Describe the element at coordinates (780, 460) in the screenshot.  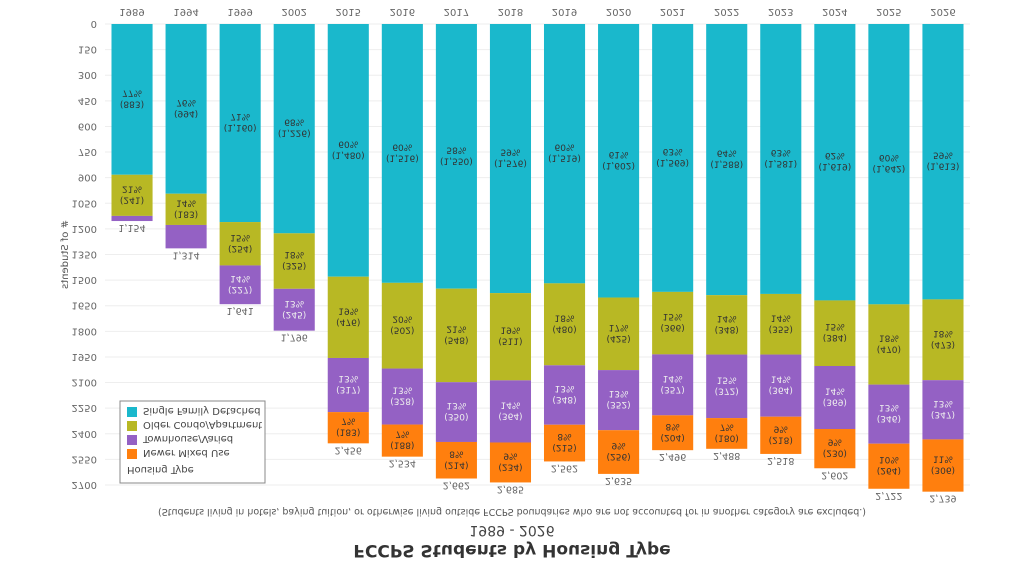
I see `bar-total-label: 2,518` at that location.